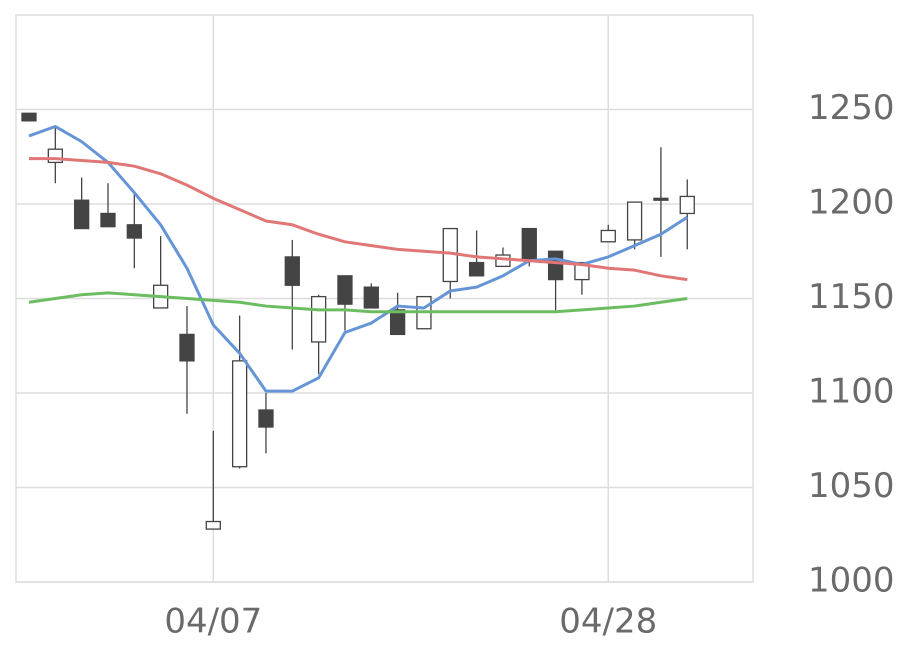  Describe the element at coordinates (851, 297) in the screenshot. I see `y-tick-label: 1150` at that location.